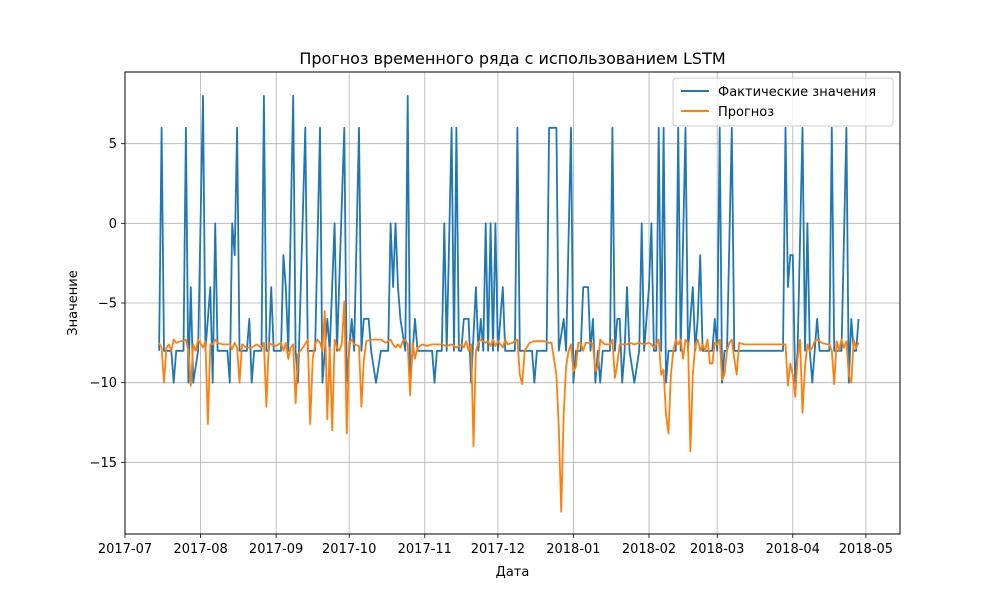 The width and height of the screenshot is (1000, 604). Describe the element at coordinates (649, 549) in the screenshot. I see `x-tick-label: 2018-02` at that location.